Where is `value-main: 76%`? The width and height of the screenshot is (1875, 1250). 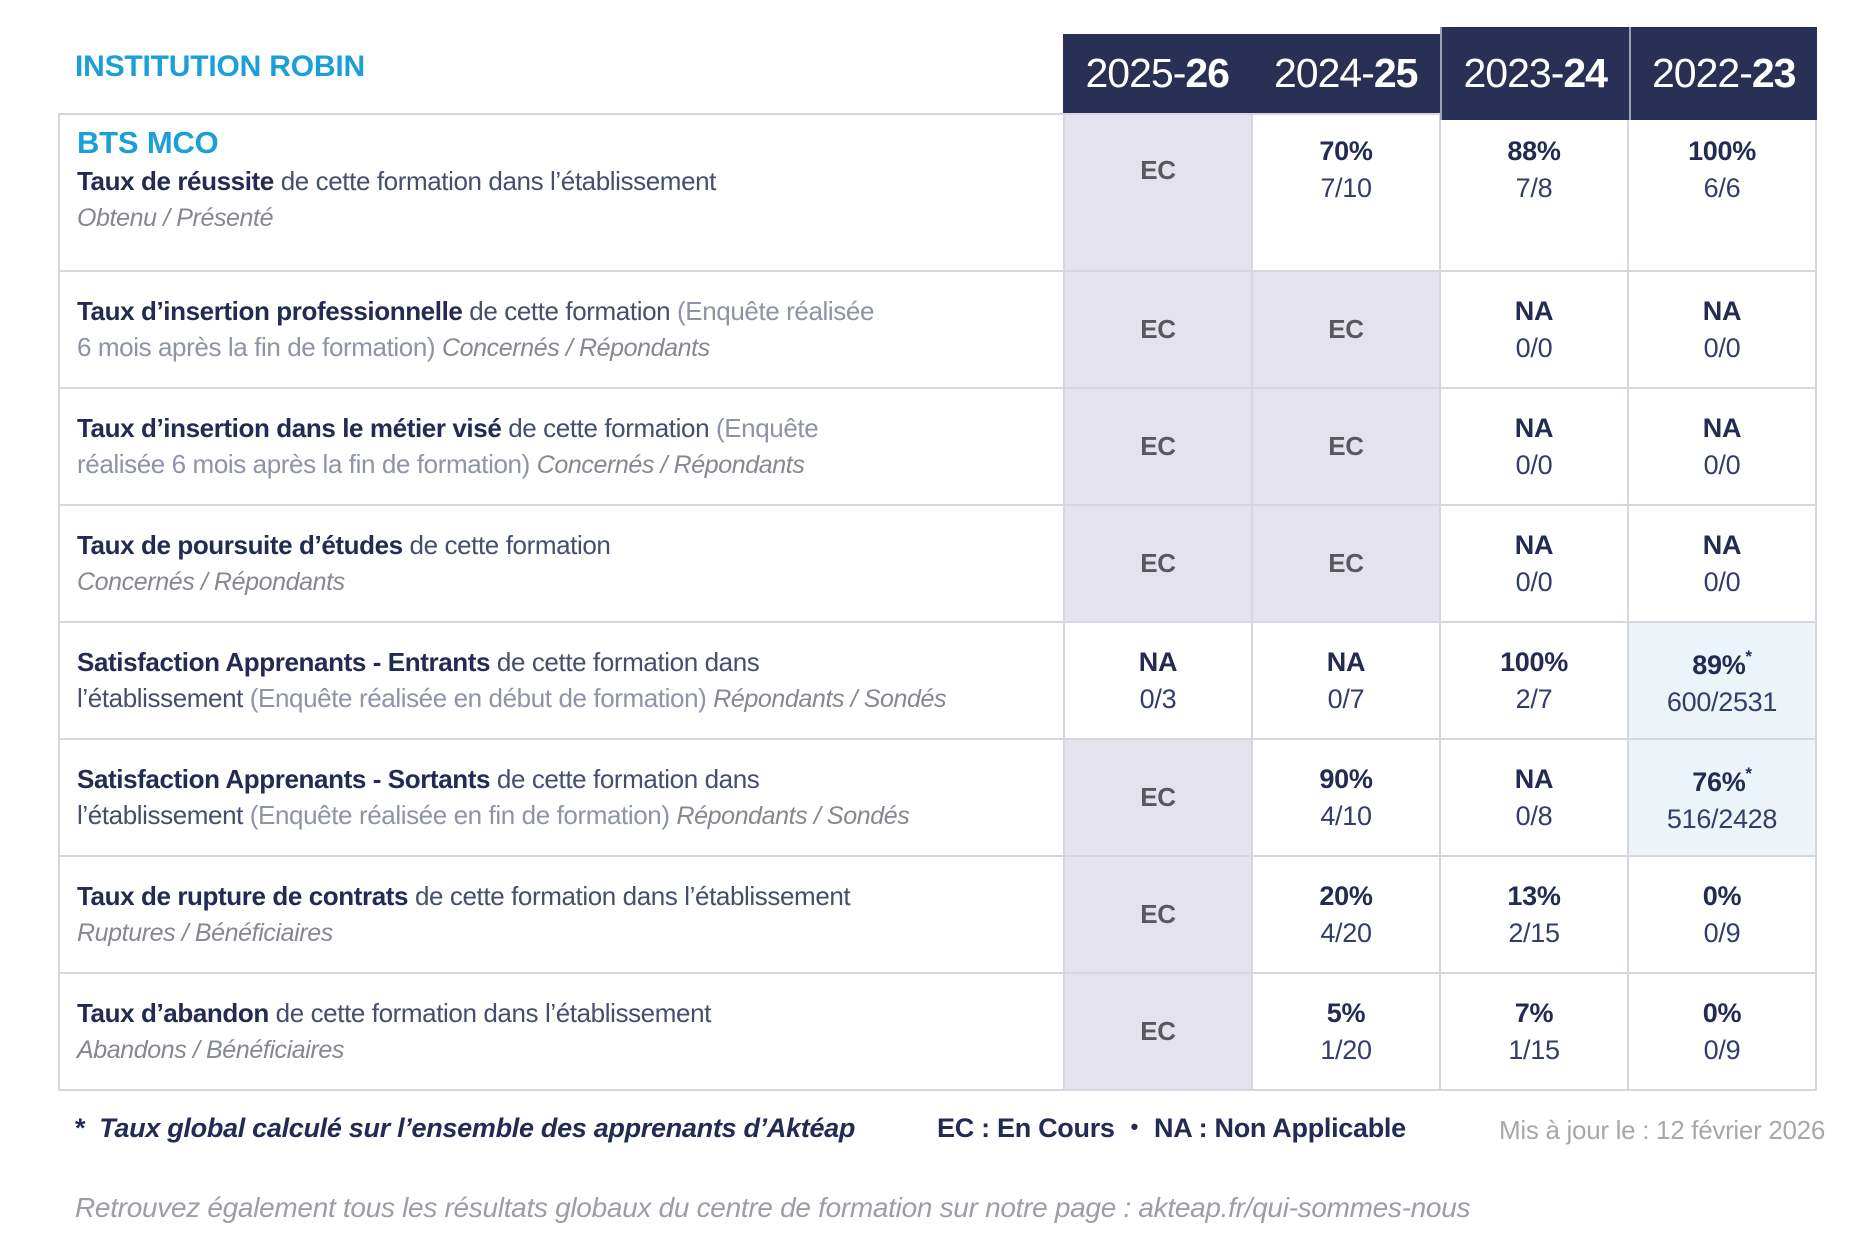 value-main: 76% is located at coordinates (1719, 782).